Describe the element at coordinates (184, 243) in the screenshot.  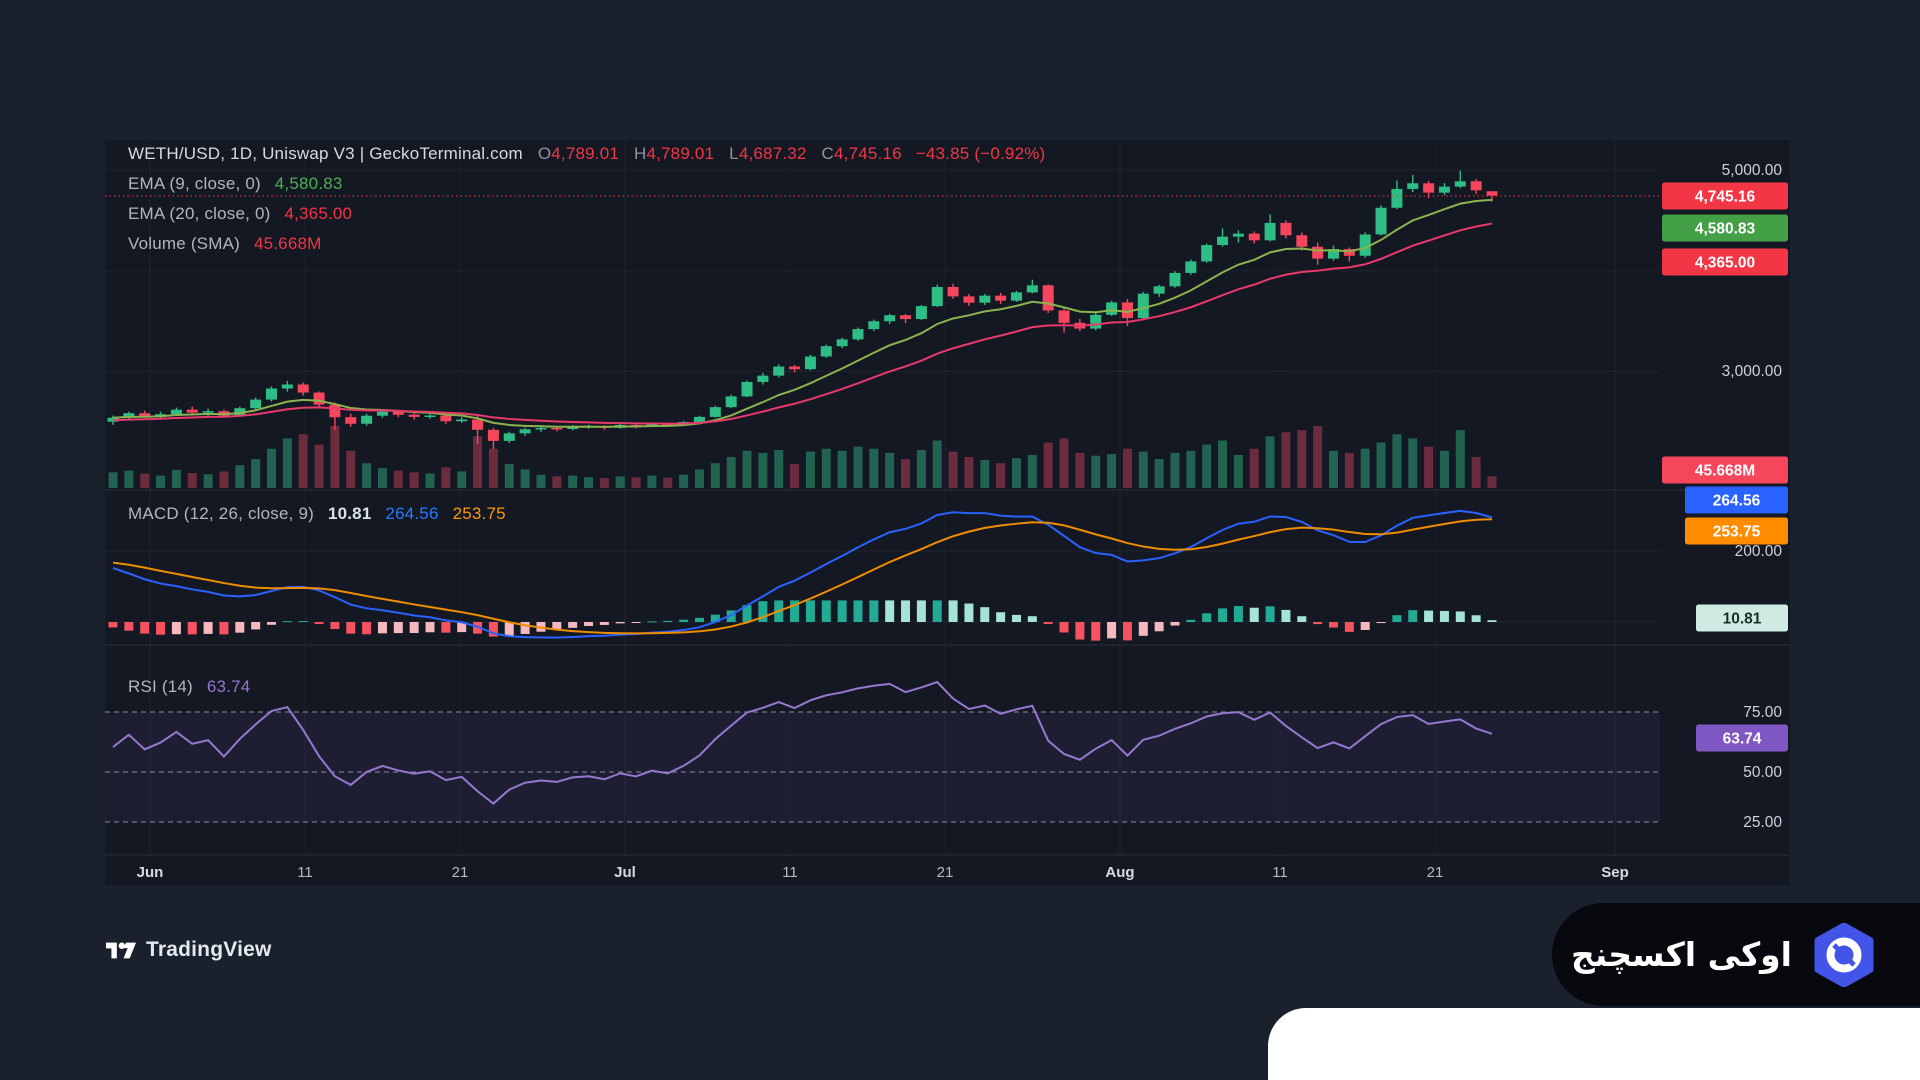
I see `volume-label: Volume (SMA)` at that location.